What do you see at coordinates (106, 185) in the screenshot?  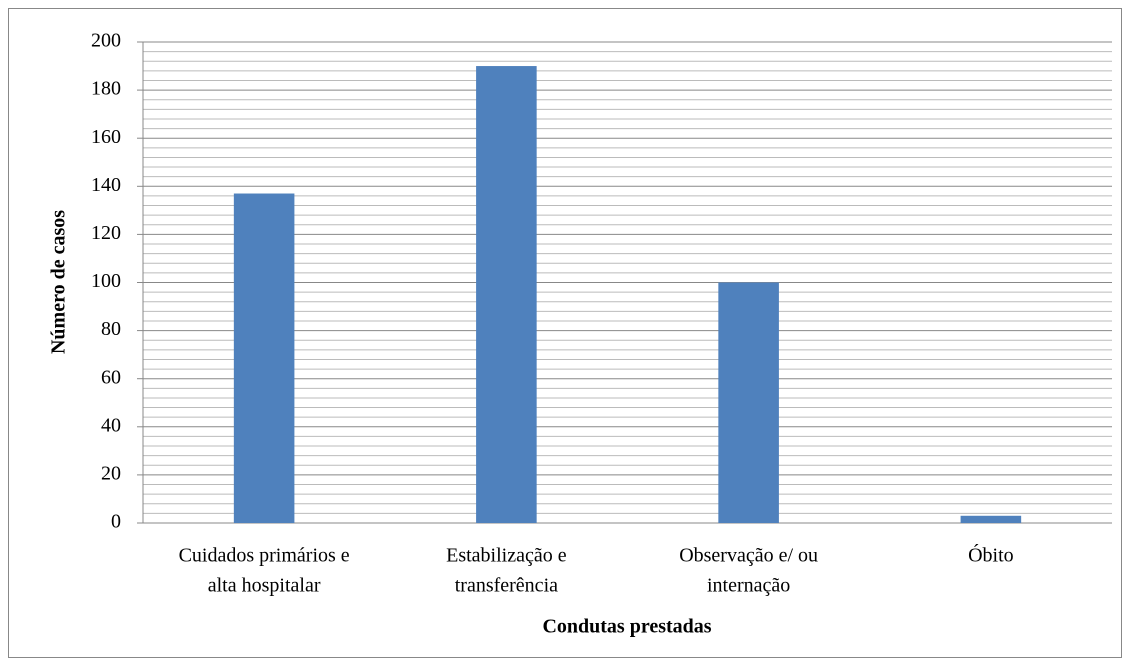 I see `y-tick-label: 140` at bounding box center [106, 185].